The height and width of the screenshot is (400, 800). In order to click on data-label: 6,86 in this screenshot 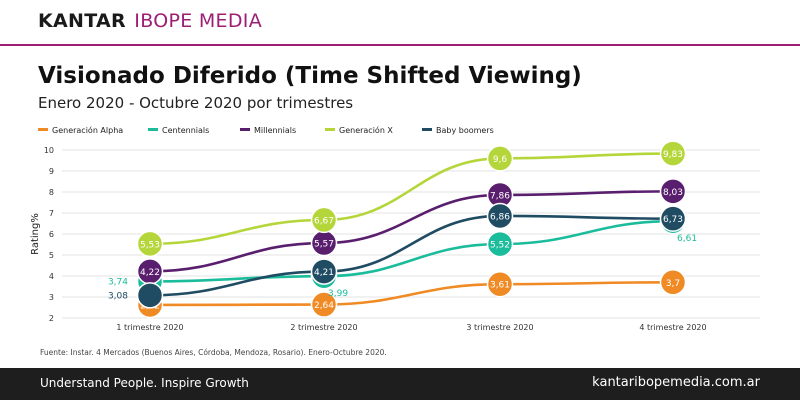, I will do `click(500, 217)`.